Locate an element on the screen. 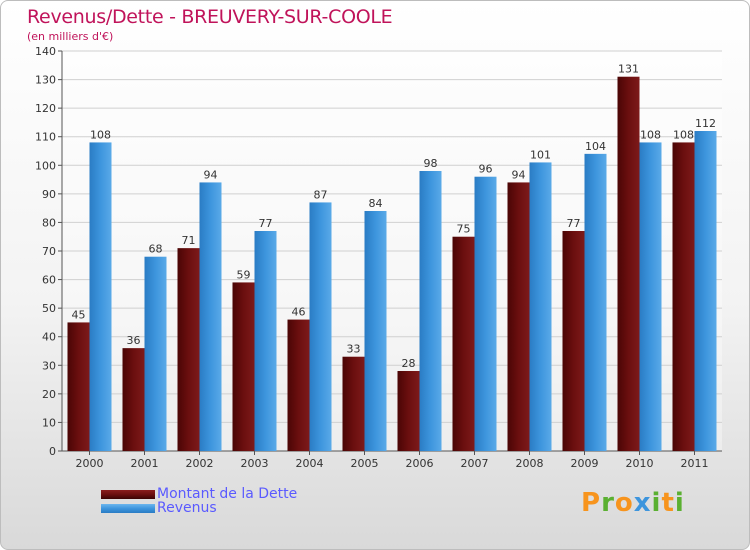 The height and width of the screenshot is (550, 750). y-tick-label: 40 is located at coordinates (49, 337).